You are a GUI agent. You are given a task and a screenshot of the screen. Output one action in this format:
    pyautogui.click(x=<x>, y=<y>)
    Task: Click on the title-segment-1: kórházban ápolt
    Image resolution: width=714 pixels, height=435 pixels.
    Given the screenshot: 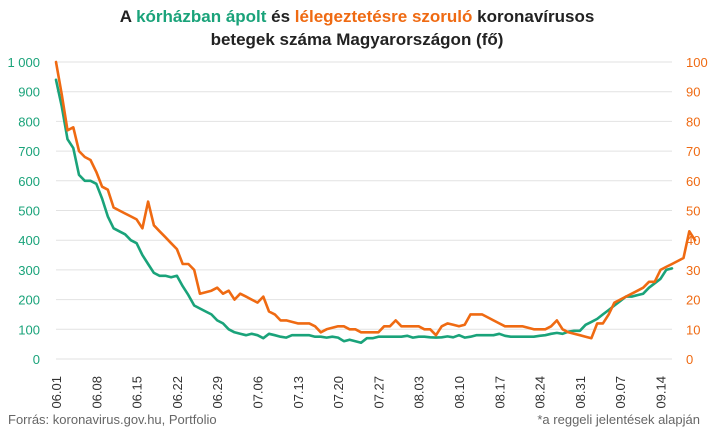 What is the action you would take?
    pyautogui.click(x=201, y=16)
    